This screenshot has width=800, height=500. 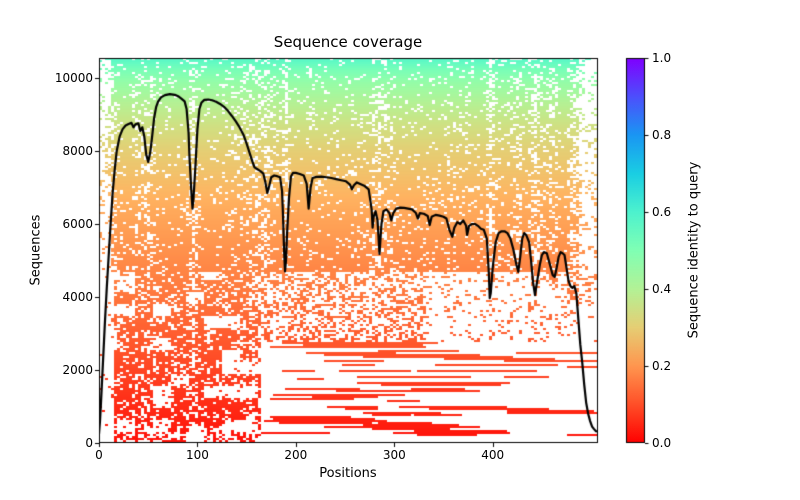 I want to click on colorbar-tick-label: 0.6, so click(x=662, y=212).